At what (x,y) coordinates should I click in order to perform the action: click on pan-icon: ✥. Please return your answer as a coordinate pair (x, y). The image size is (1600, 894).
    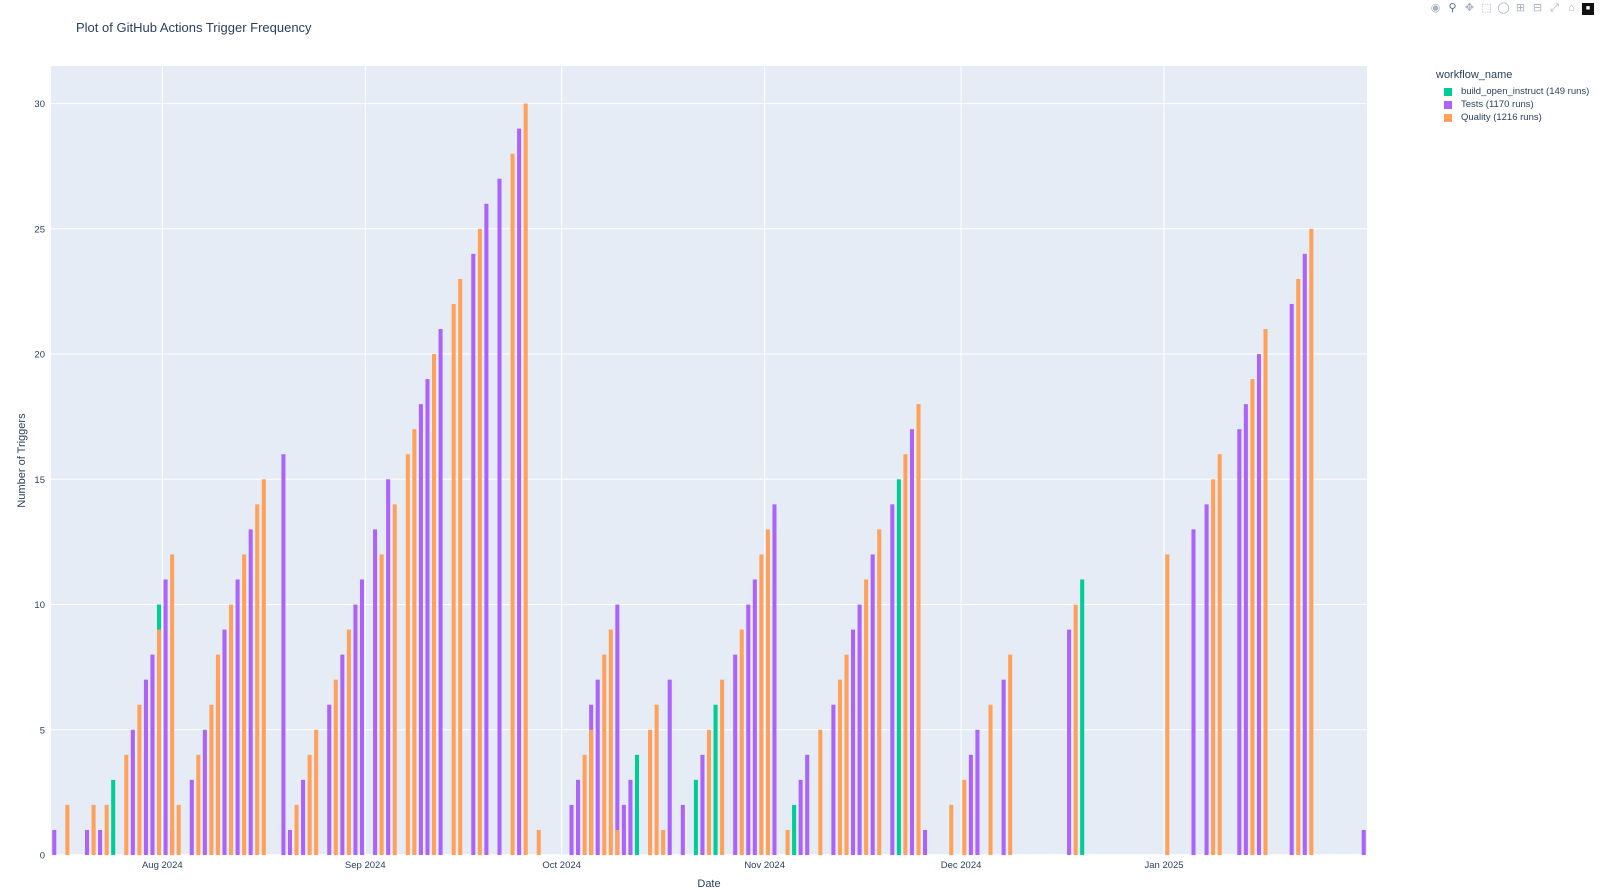
    Looking at the image, I should click on (1469, 8).